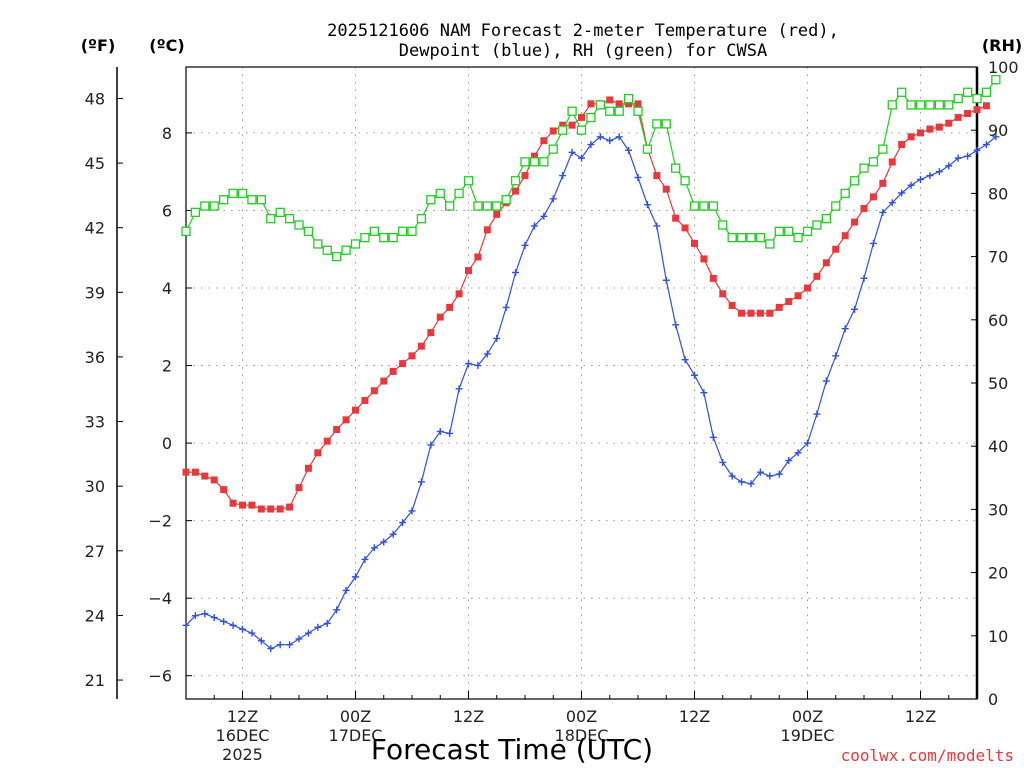 The width and height of the screenshot is (1024, 768). I want to click on celsius-tick-label: 0, so click(167, 443).